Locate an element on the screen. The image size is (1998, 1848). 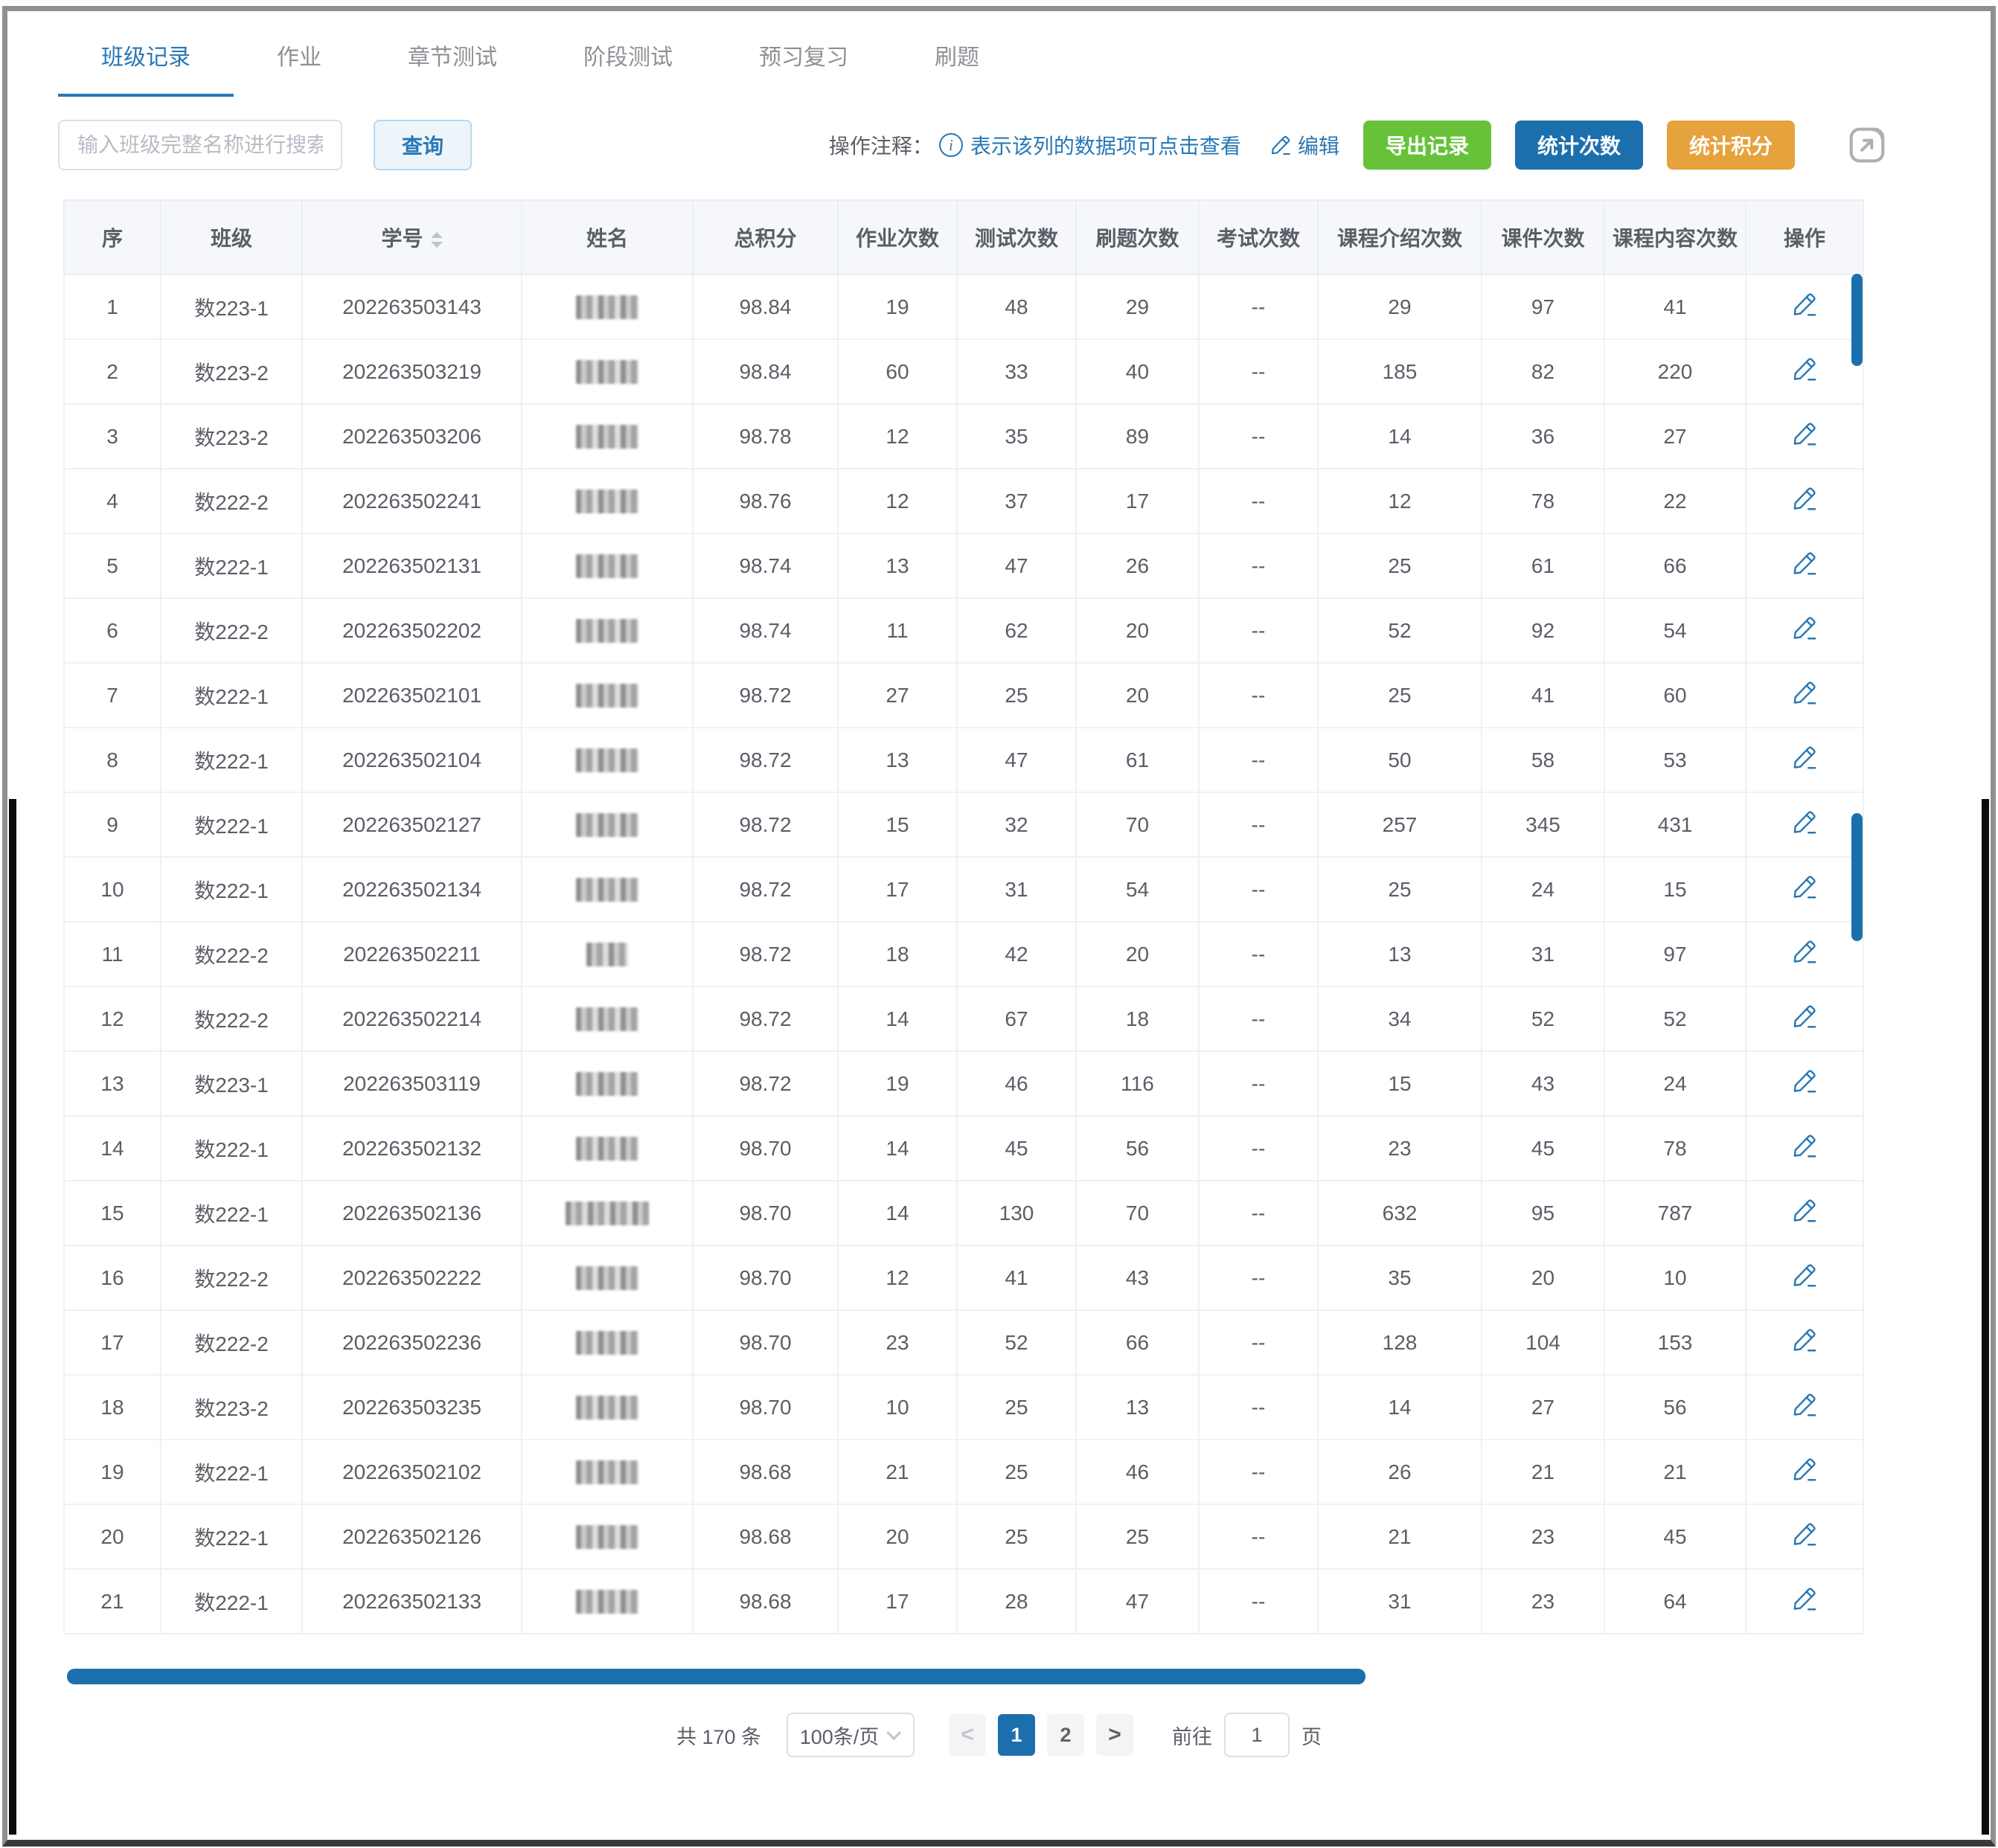
cell-course-content-count: 153 is located at coordinates (1675, 1342).